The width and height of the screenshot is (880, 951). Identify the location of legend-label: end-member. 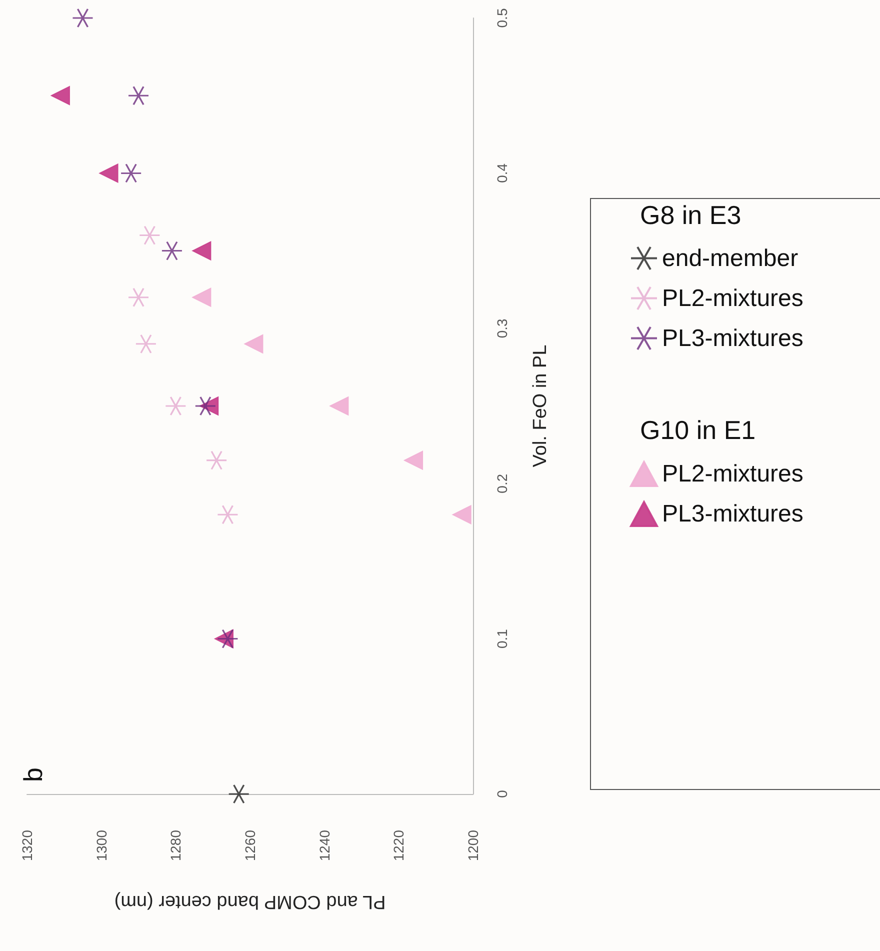
(730, 258).